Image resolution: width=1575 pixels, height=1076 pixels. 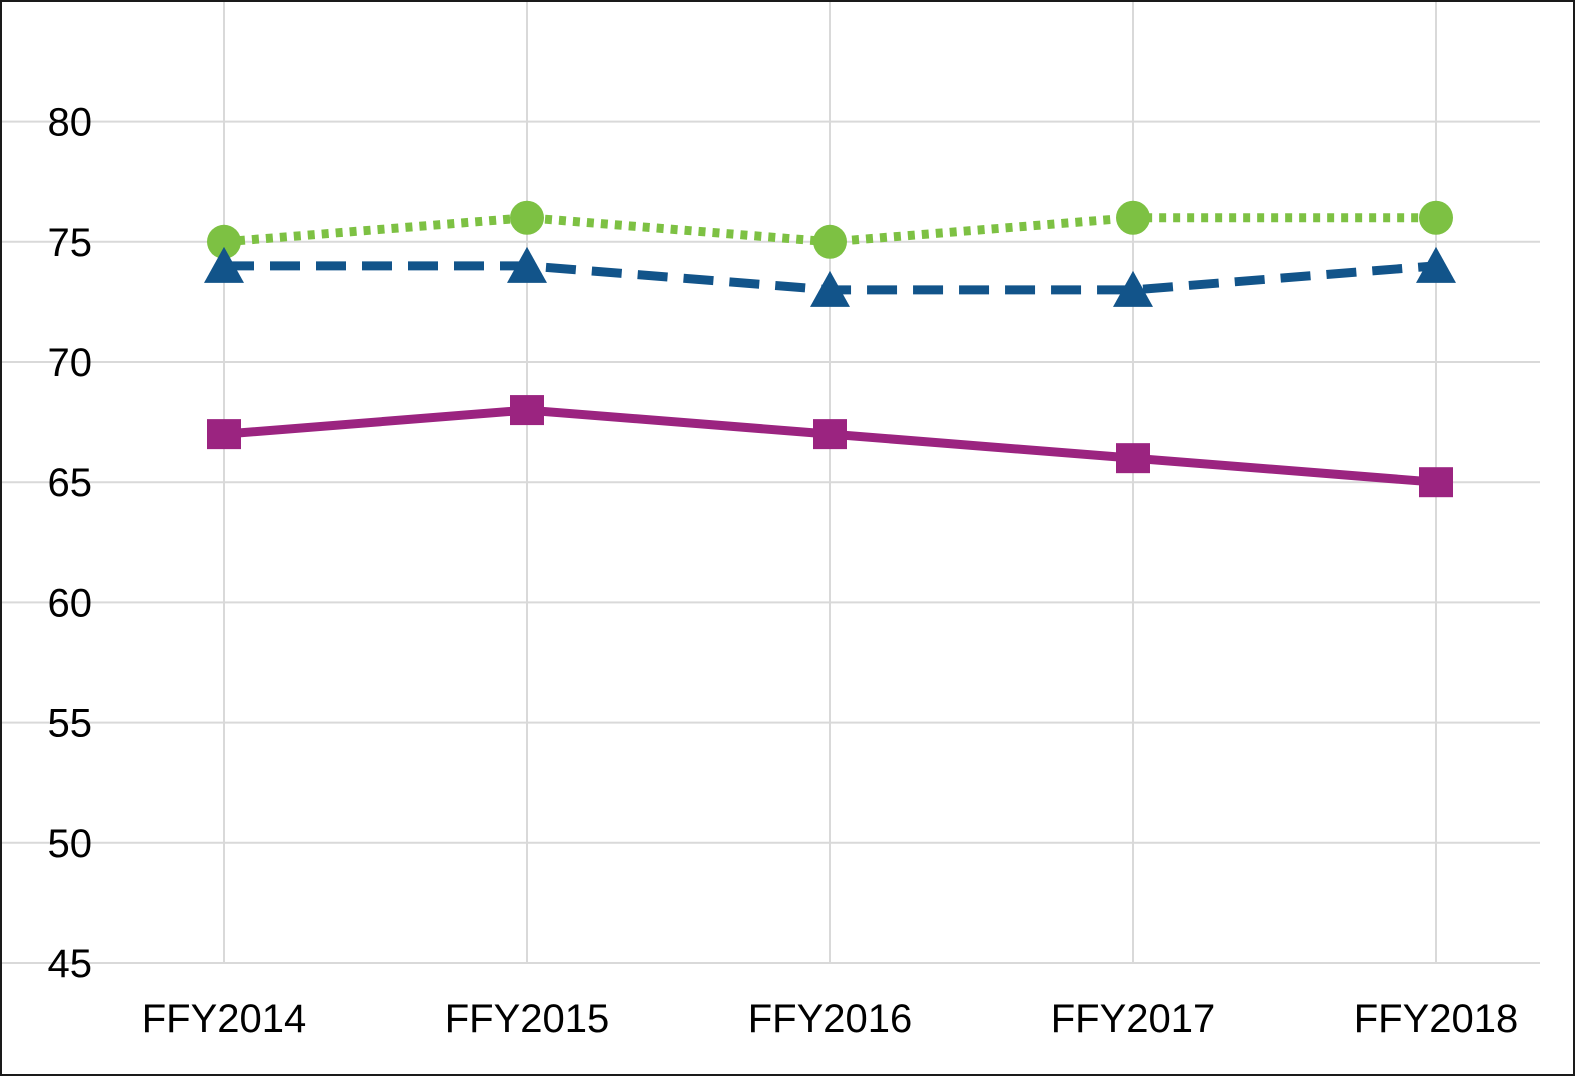 I want to click on y-tick-label: 60, so click(x=70, y=603).